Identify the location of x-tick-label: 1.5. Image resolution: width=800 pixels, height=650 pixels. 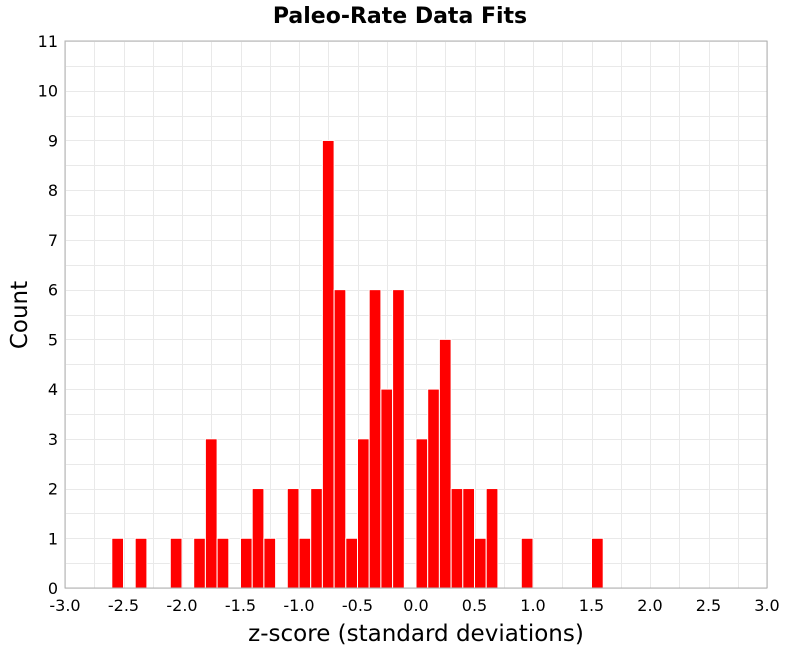
(591, 605).